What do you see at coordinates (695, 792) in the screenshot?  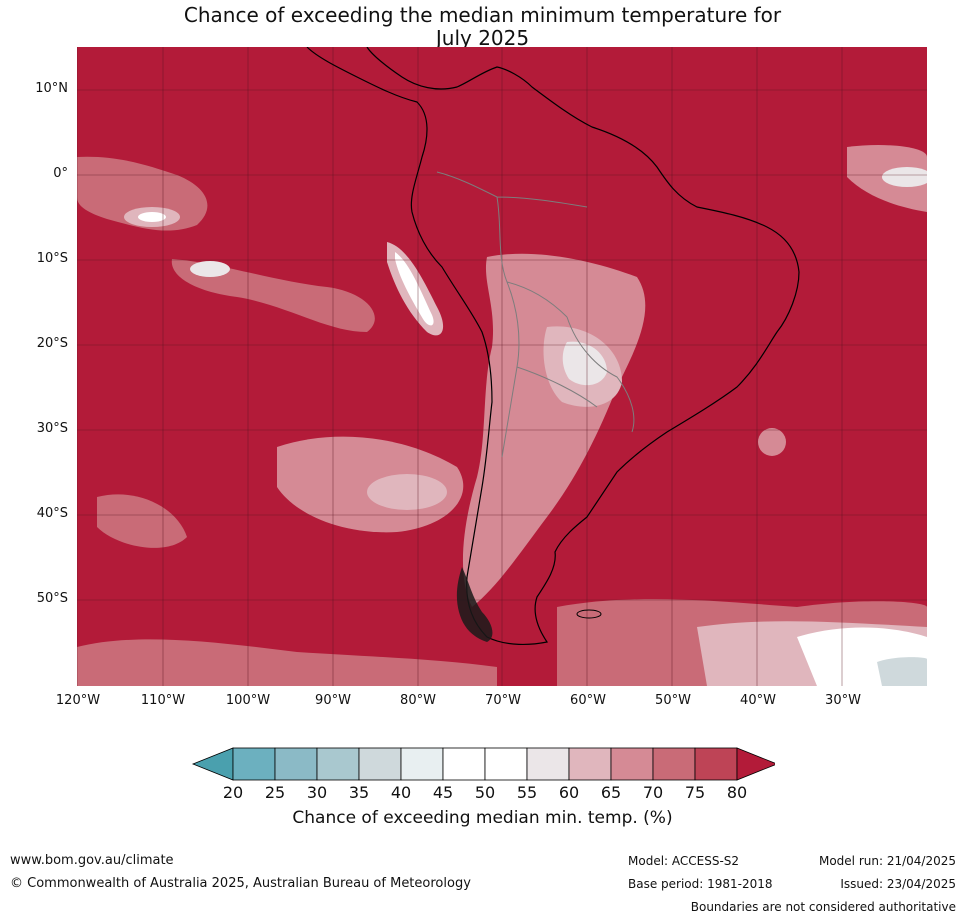 I see `colorbar-tick-label: 75` at bounding box center [695, 792].